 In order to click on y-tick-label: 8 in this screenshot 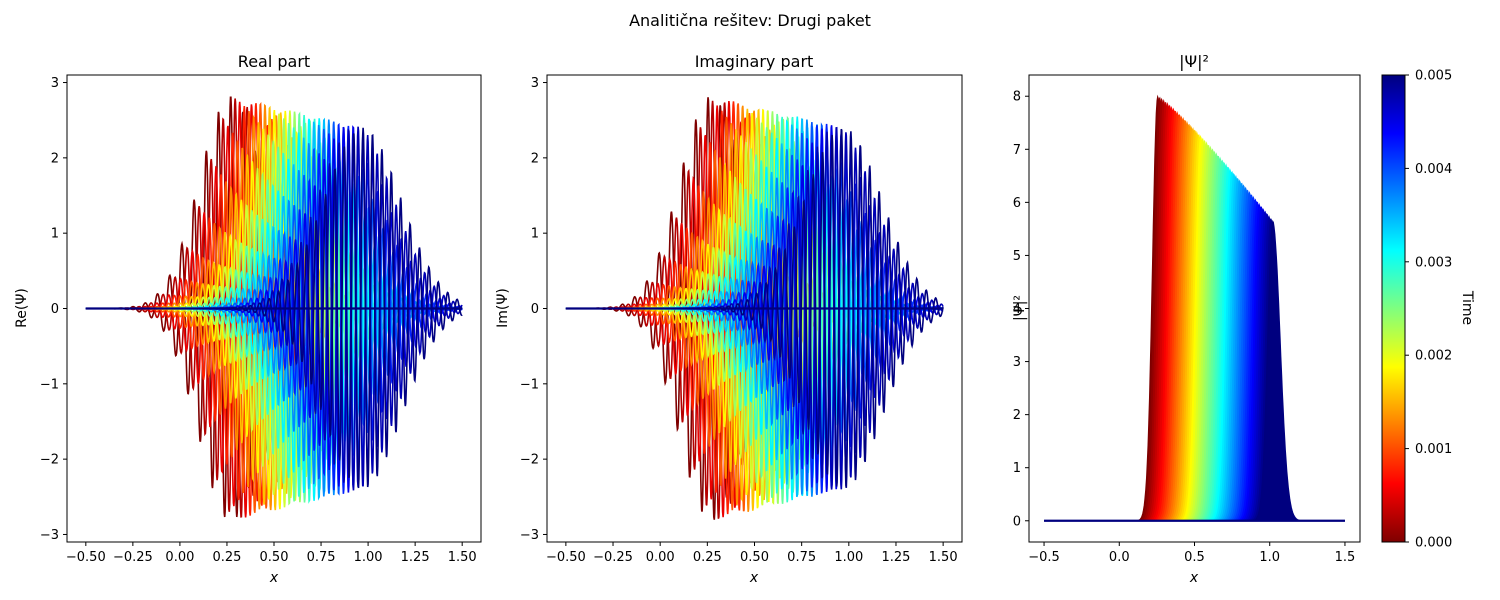, I will do `click(1017, 97)`.